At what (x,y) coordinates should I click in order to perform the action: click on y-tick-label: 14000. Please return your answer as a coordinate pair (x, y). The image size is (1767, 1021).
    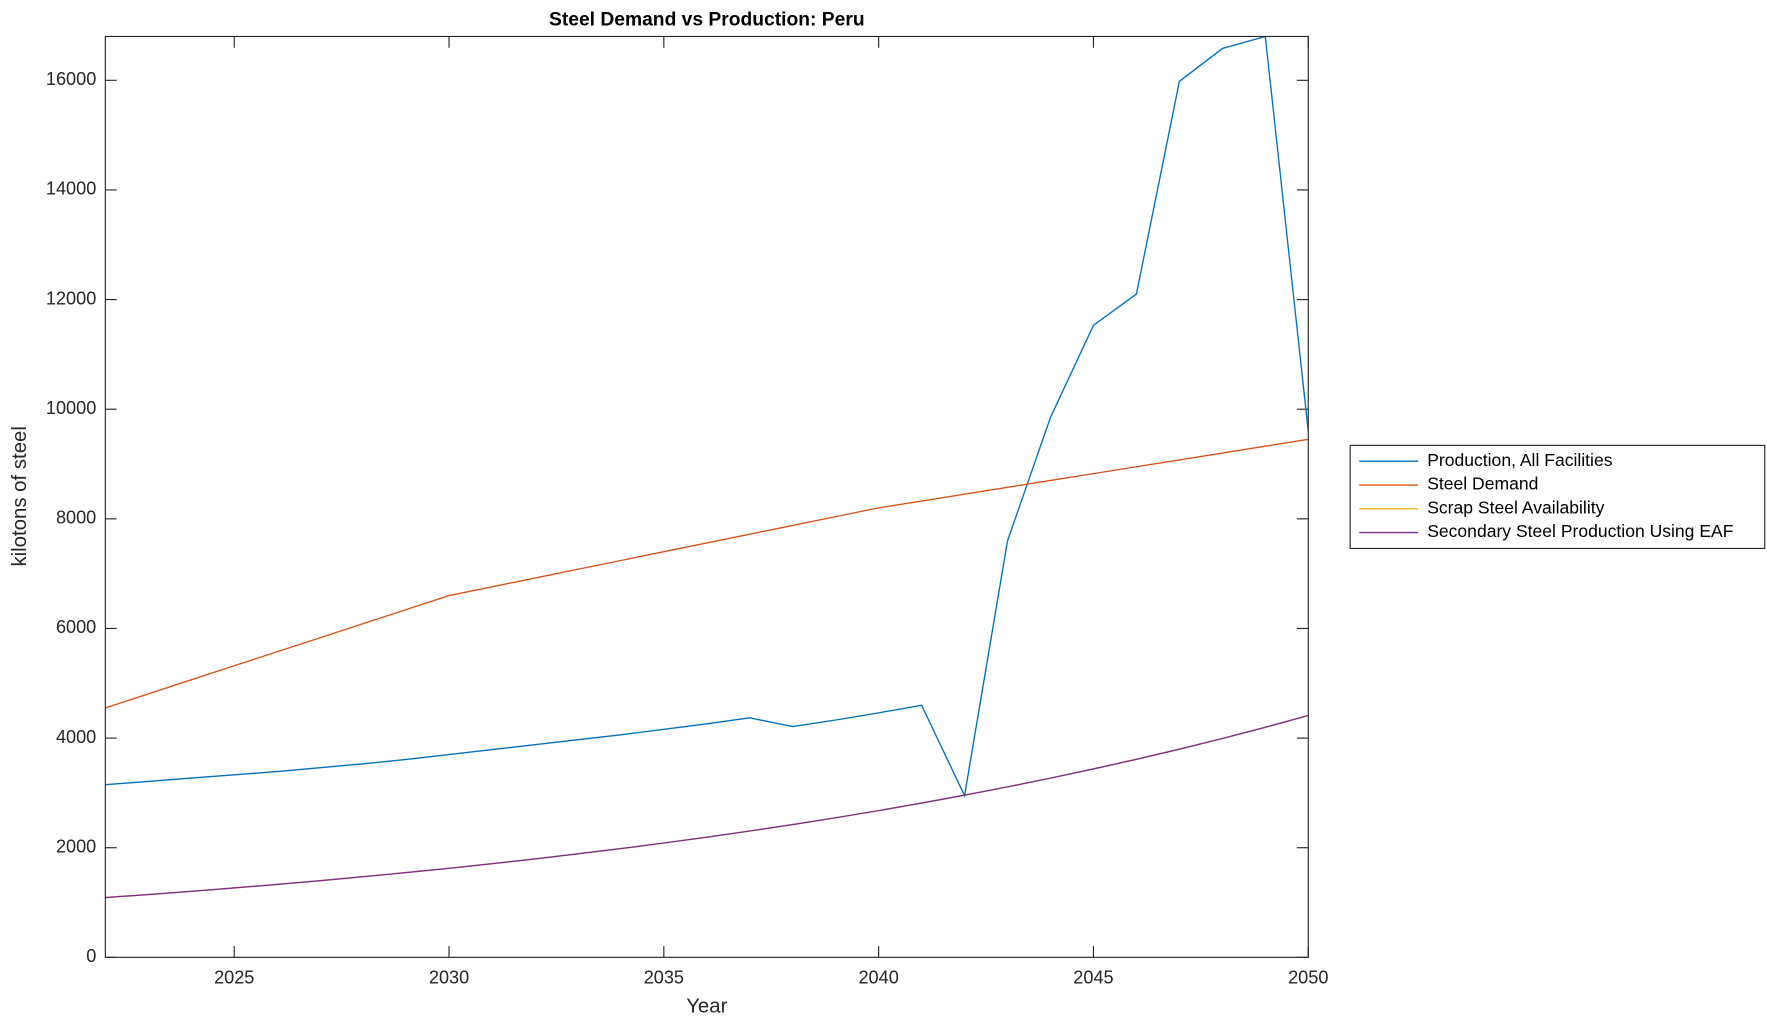
    Looking at the image, I should click on (71, 189).